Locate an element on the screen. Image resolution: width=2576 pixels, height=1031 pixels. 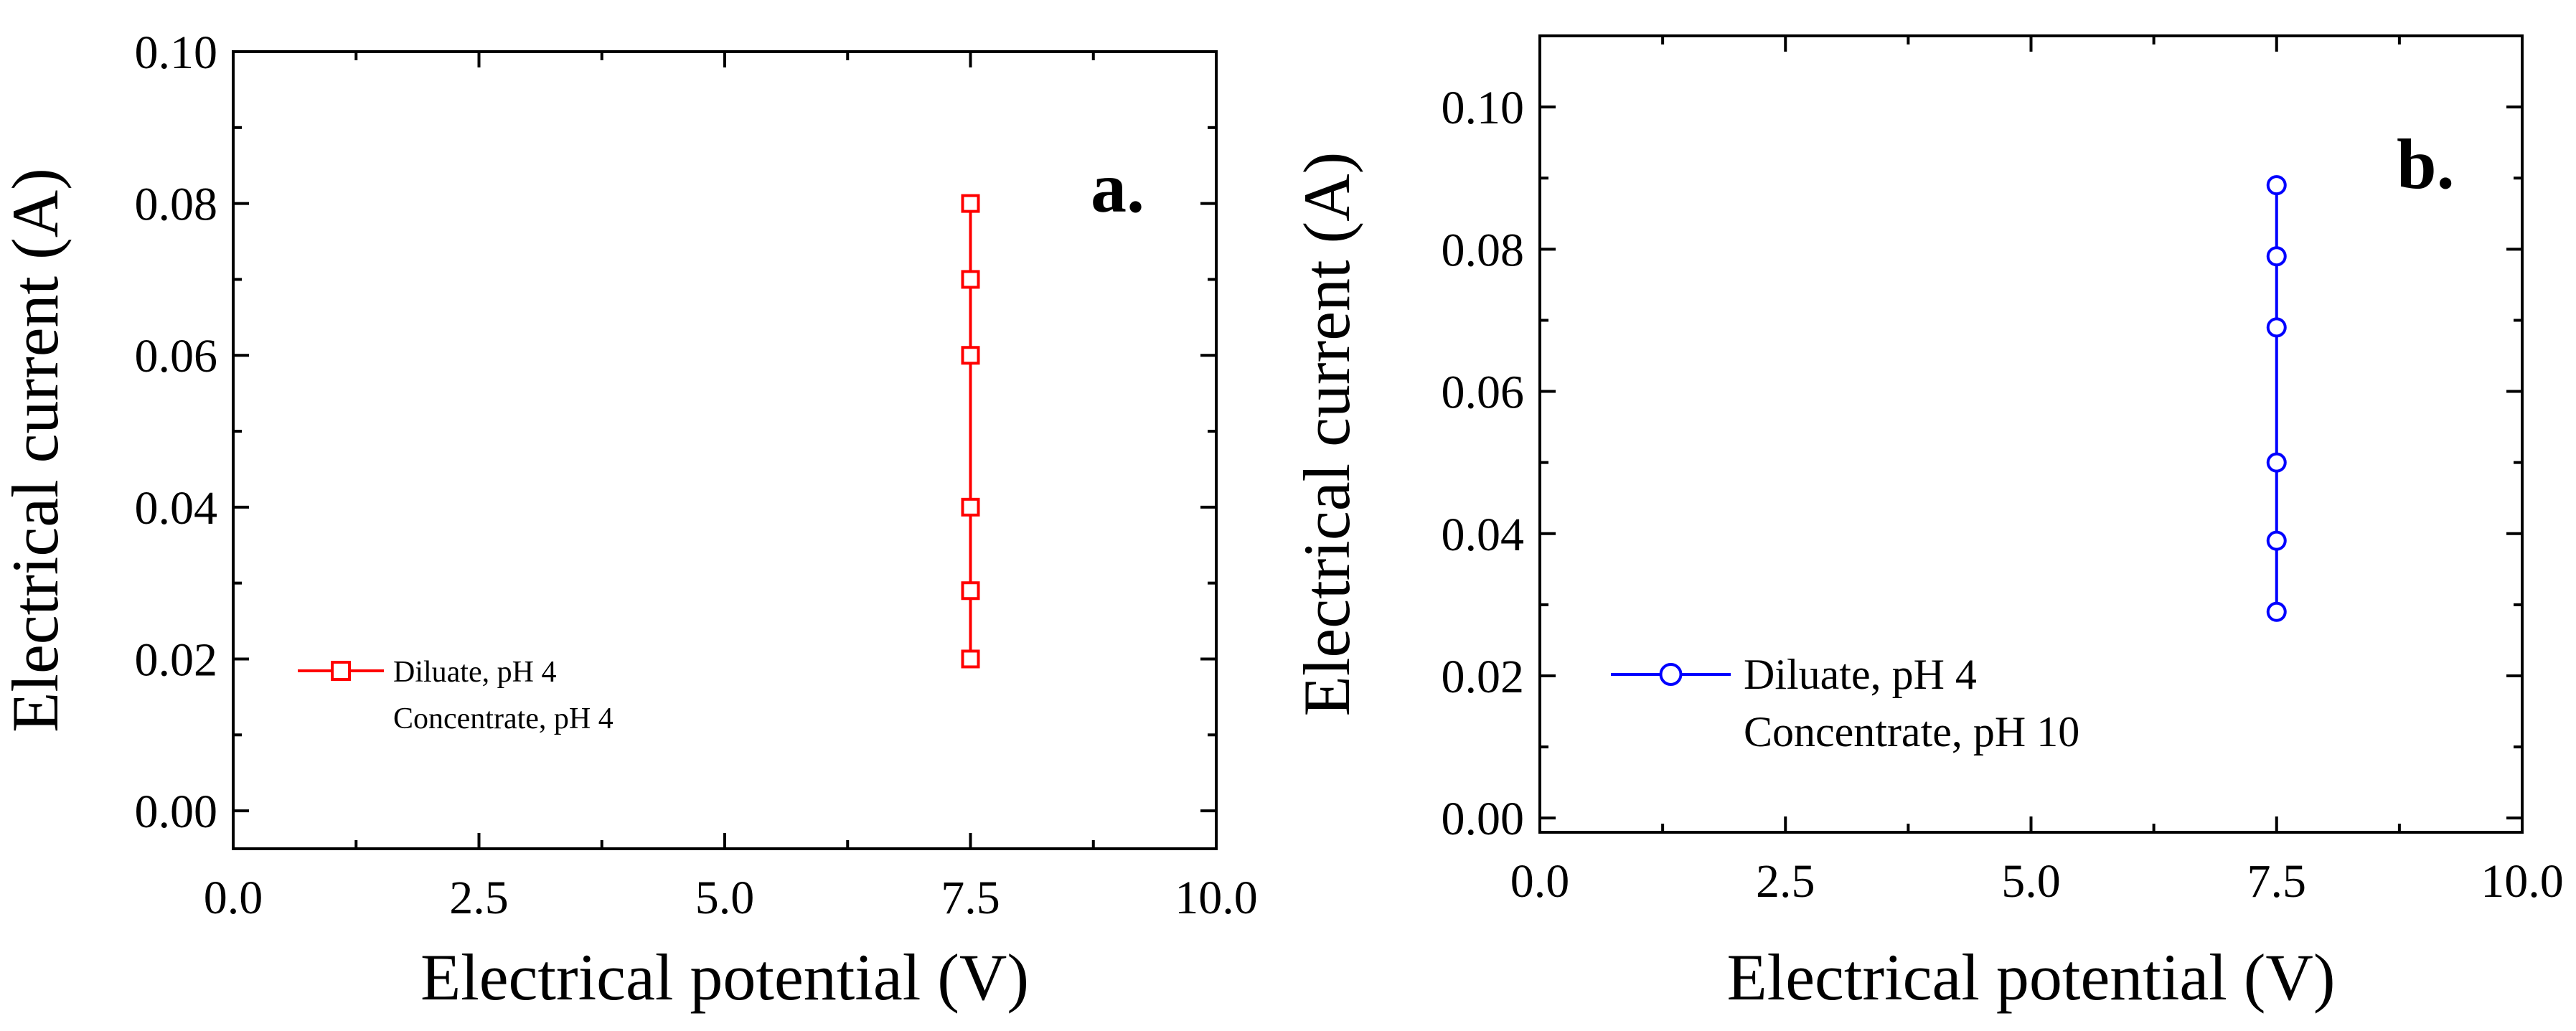
panel-label: a. is located at coordinates (1117, 187).